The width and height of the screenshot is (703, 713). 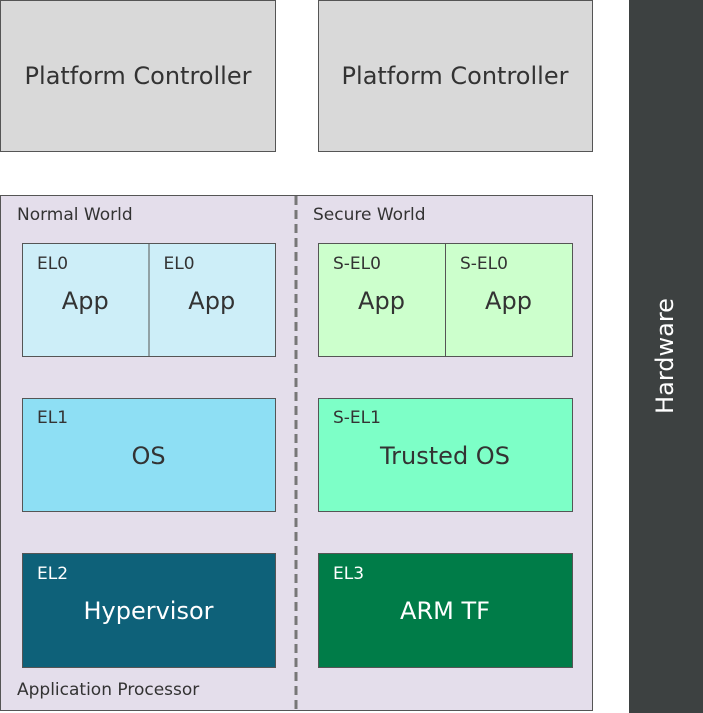 I want to click on bottom-label: Hypervisor, so click(x=148, y=611).